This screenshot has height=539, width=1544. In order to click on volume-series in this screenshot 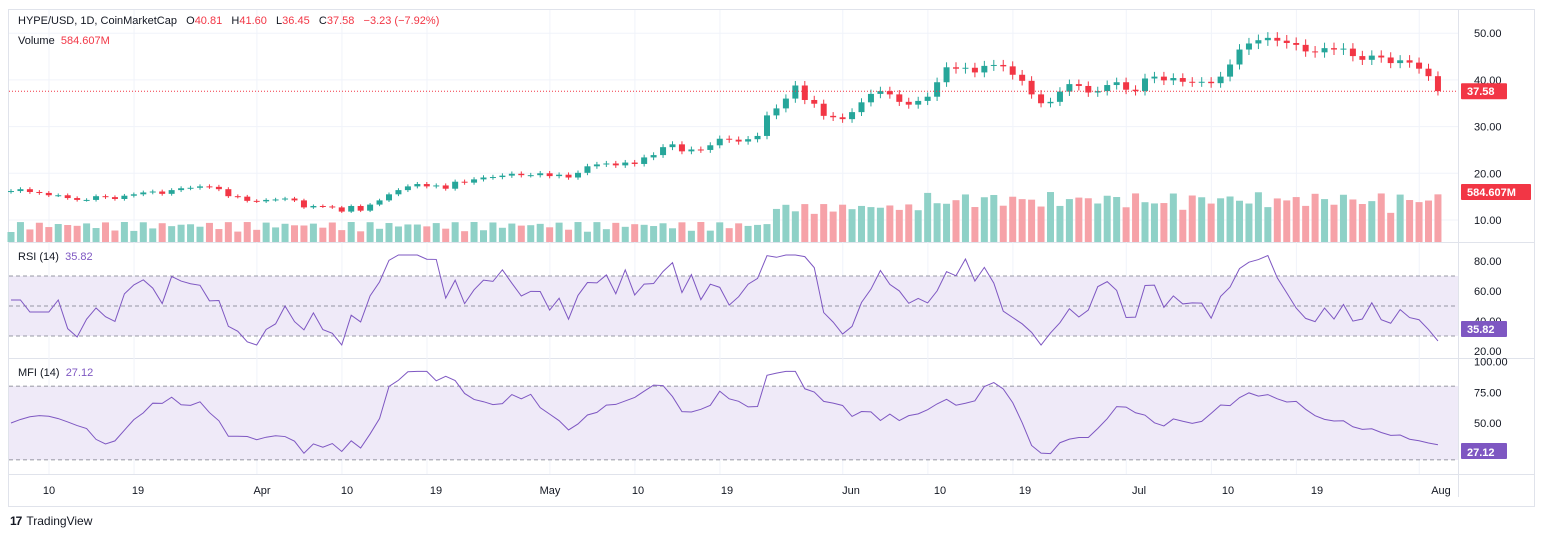, I will do `click(724, 217)`.